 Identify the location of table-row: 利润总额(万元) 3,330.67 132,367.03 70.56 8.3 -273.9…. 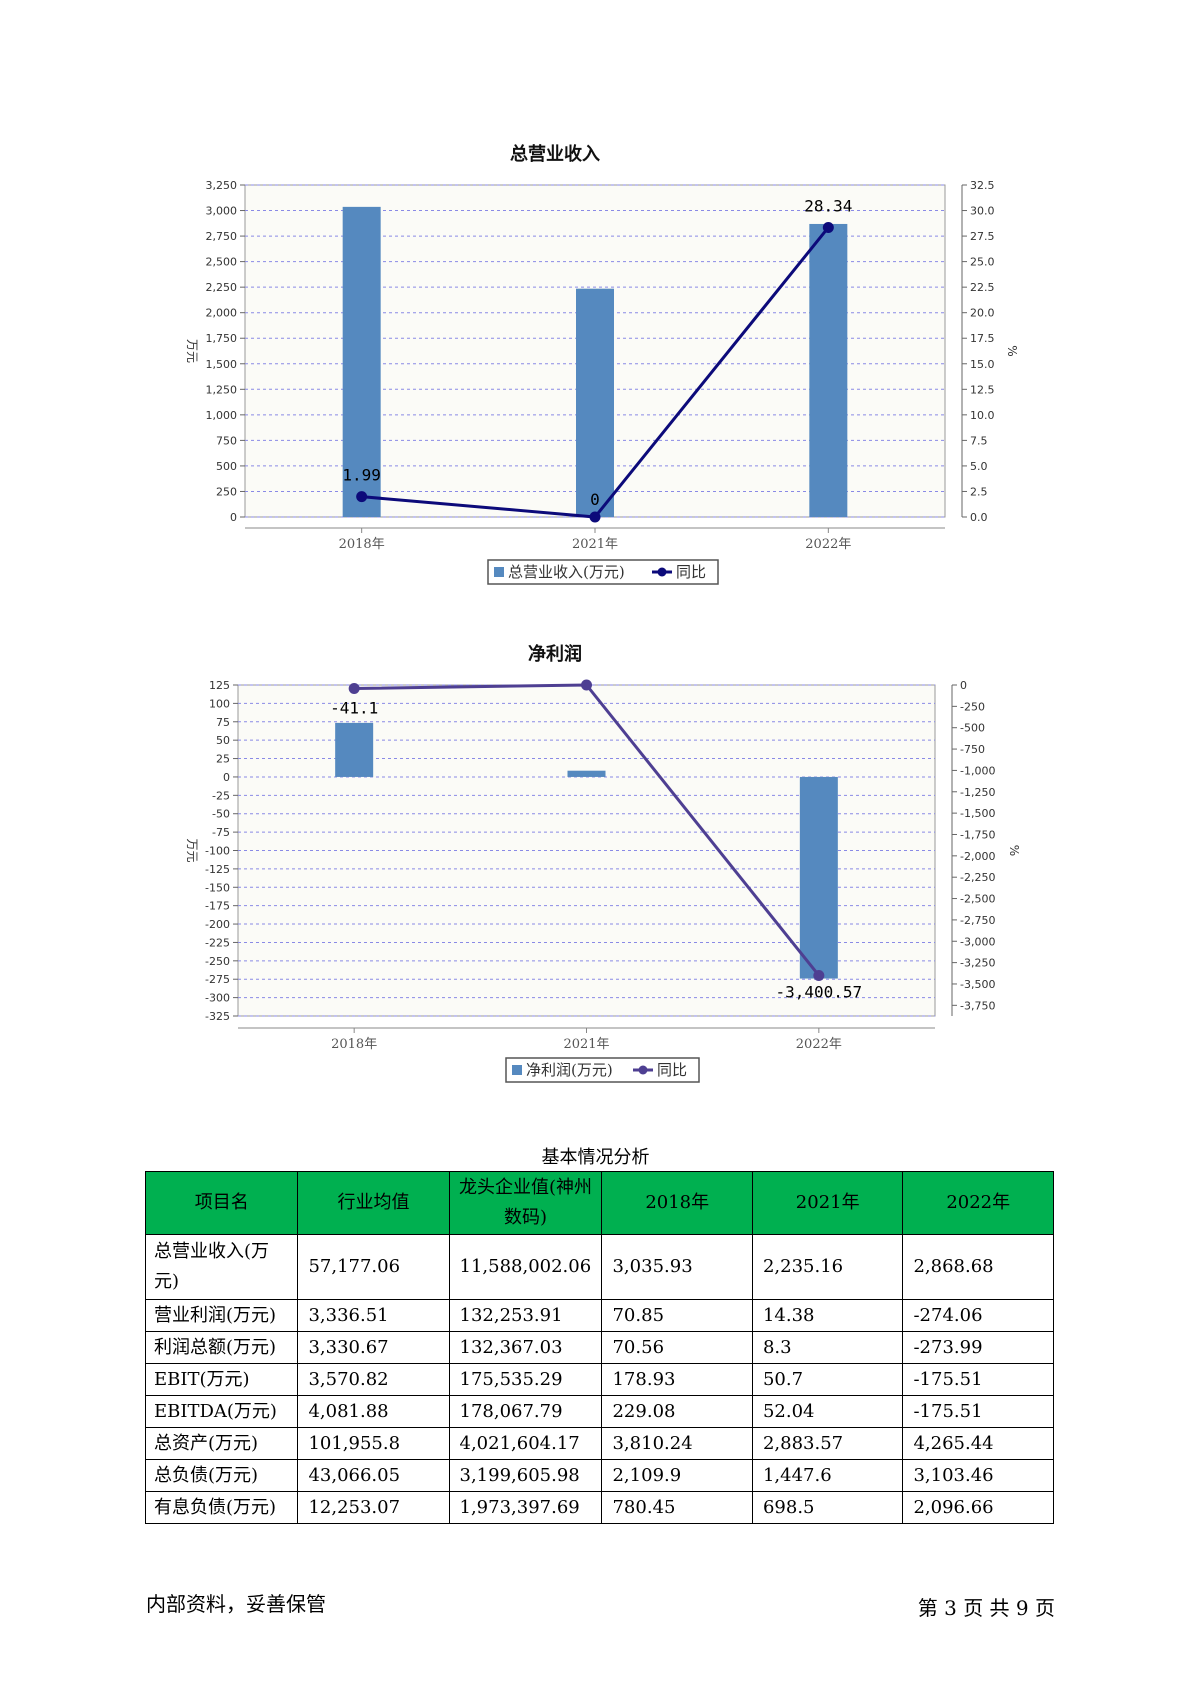
(599, 1347).